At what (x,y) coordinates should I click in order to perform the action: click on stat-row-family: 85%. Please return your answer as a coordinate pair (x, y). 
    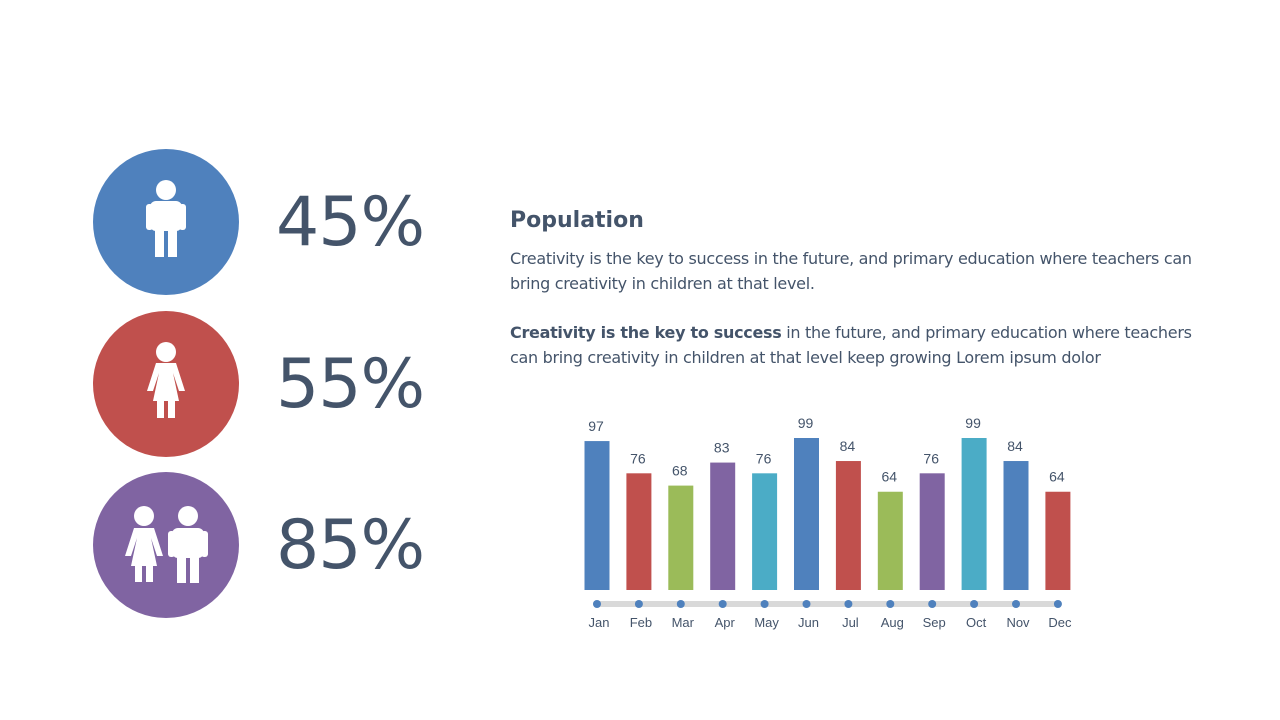
    Looking at the image, I should click on (273, 545).